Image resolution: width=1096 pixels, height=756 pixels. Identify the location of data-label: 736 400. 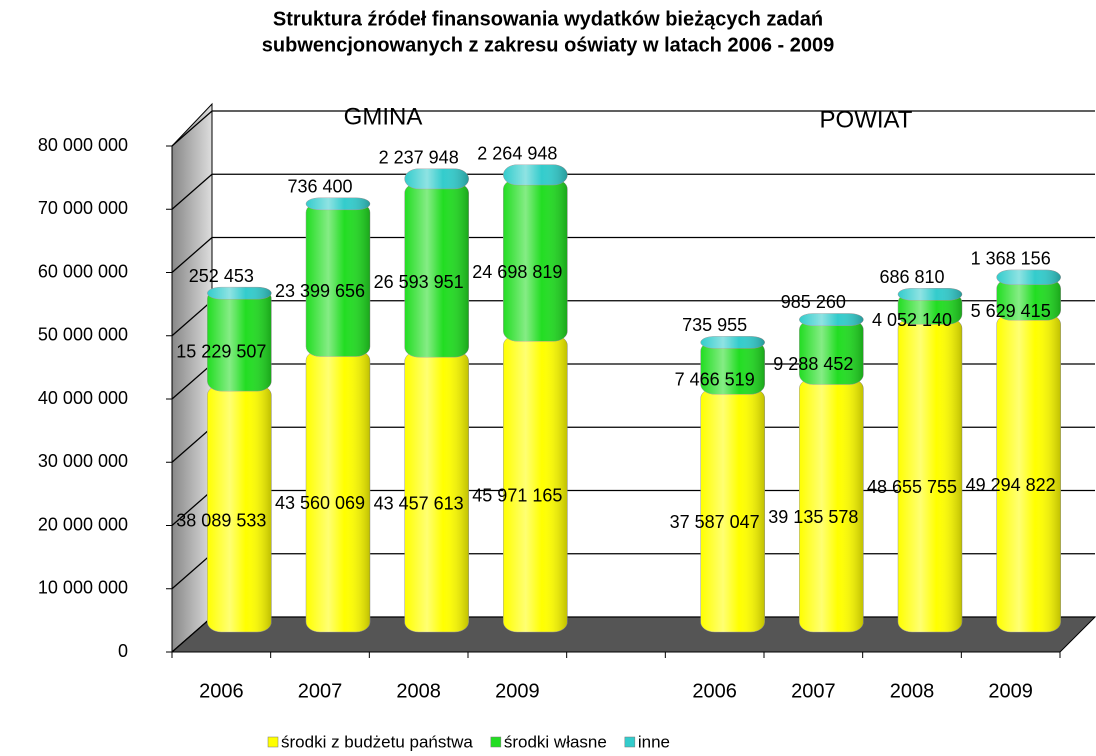
(319, 187).